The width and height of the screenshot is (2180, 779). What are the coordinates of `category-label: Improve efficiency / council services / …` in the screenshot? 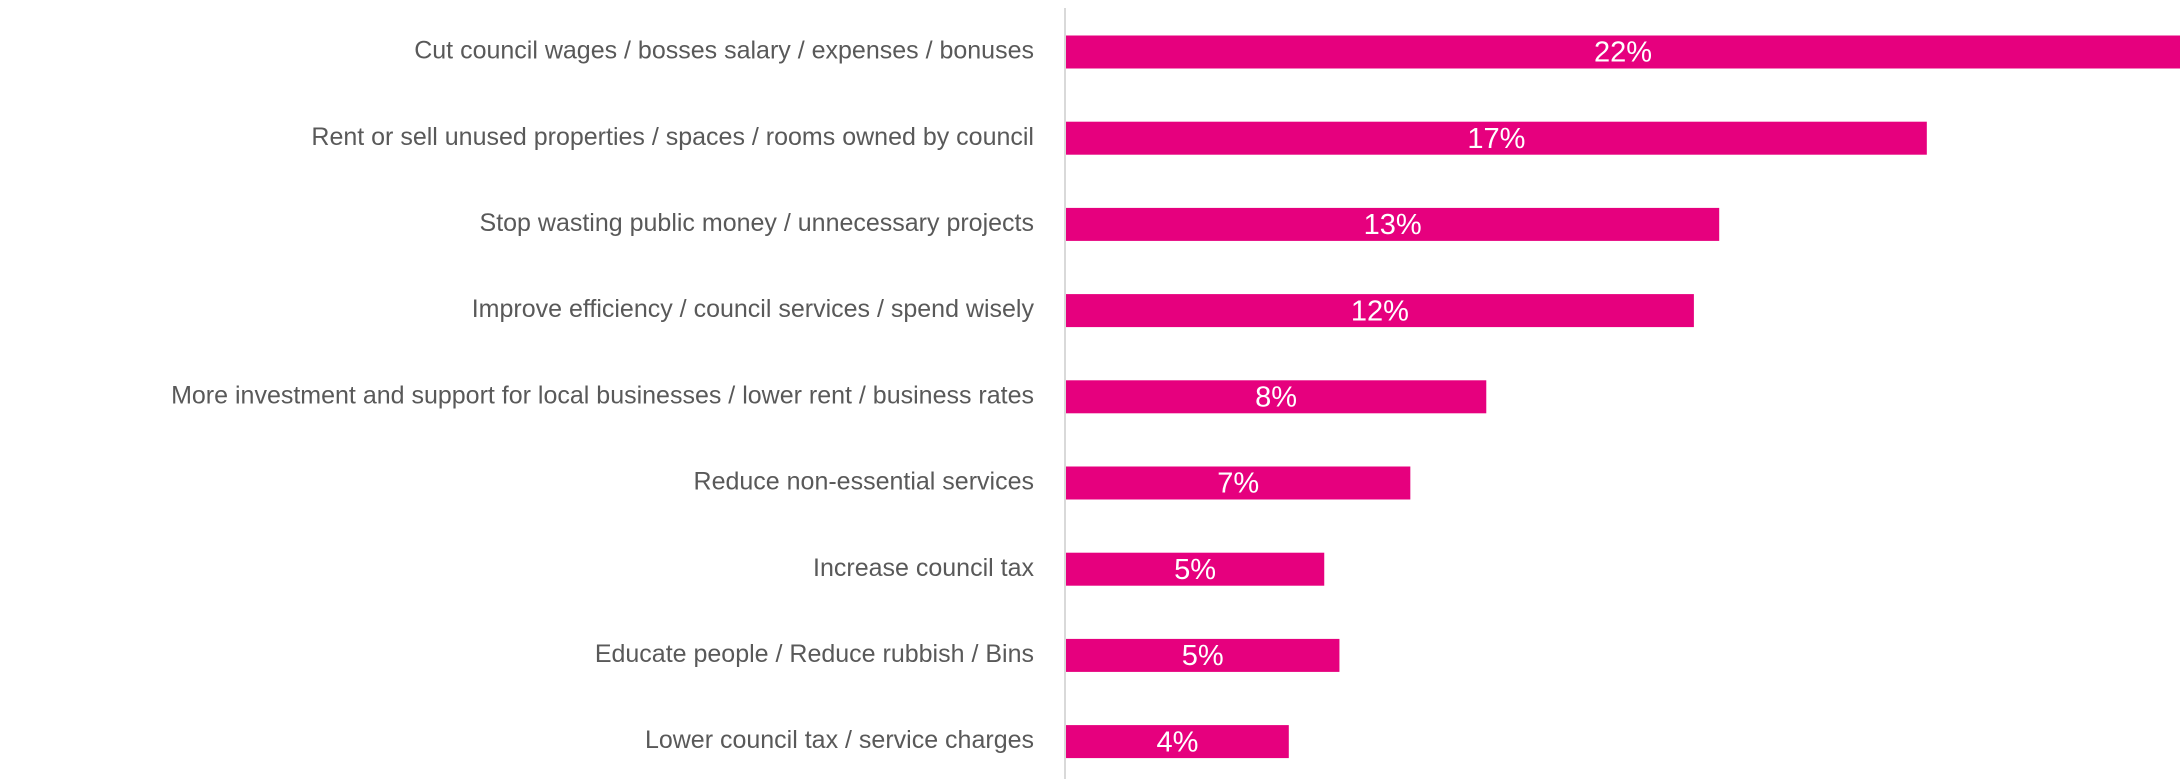 It's located at (753, 309).